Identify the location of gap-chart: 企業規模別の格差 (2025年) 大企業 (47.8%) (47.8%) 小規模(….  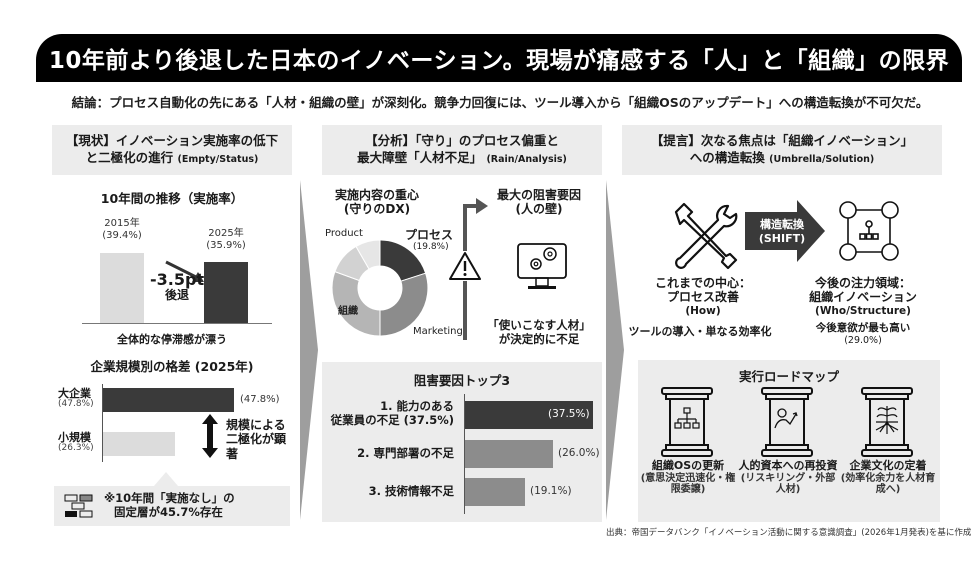
(172, 407).